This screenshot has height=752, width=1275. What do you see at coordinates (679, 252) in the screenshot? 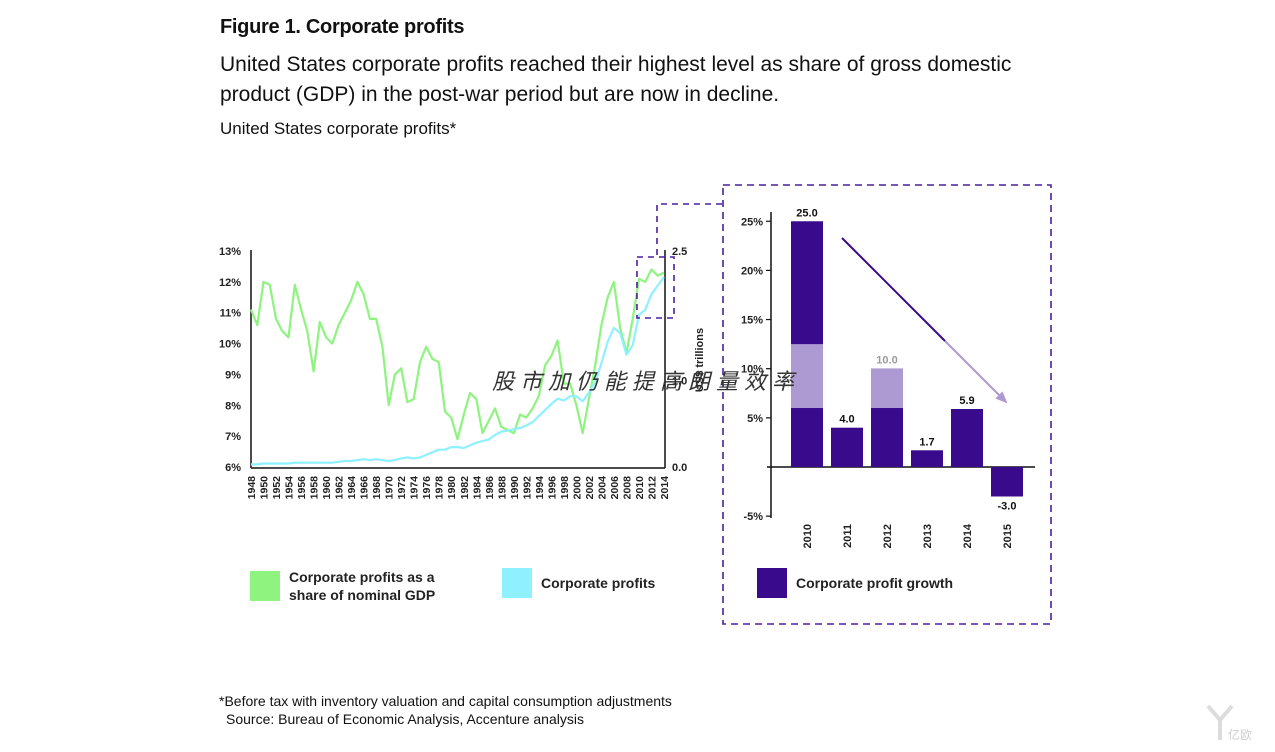
I see `right-axis-tick-label: 2.5` at bounding box center [679, 252].